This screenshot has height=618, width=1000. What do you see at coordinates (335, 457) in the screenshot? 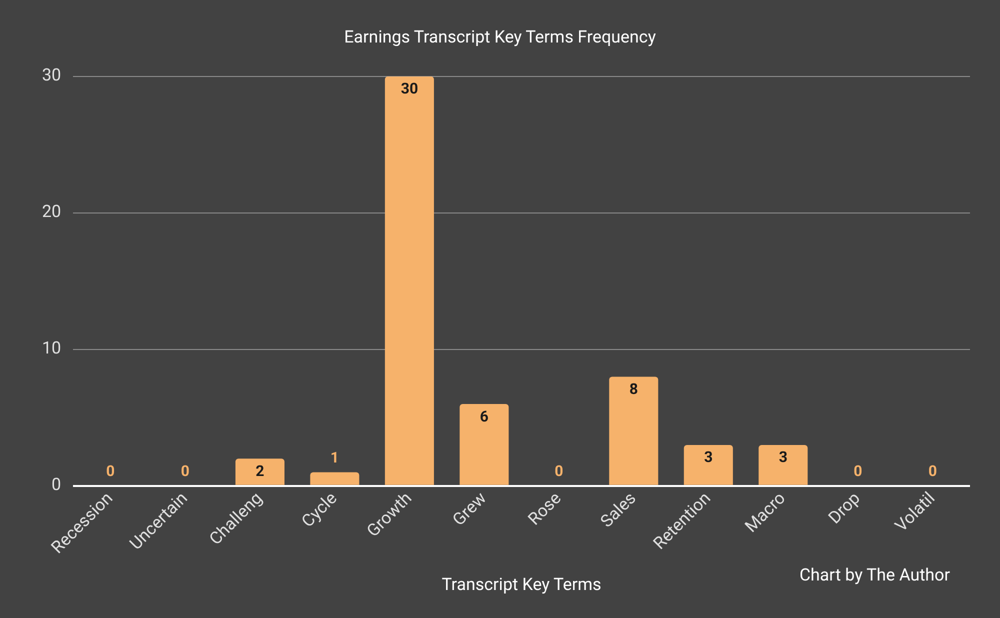
I see `data-label: 1` at bounding box center [335, 457].